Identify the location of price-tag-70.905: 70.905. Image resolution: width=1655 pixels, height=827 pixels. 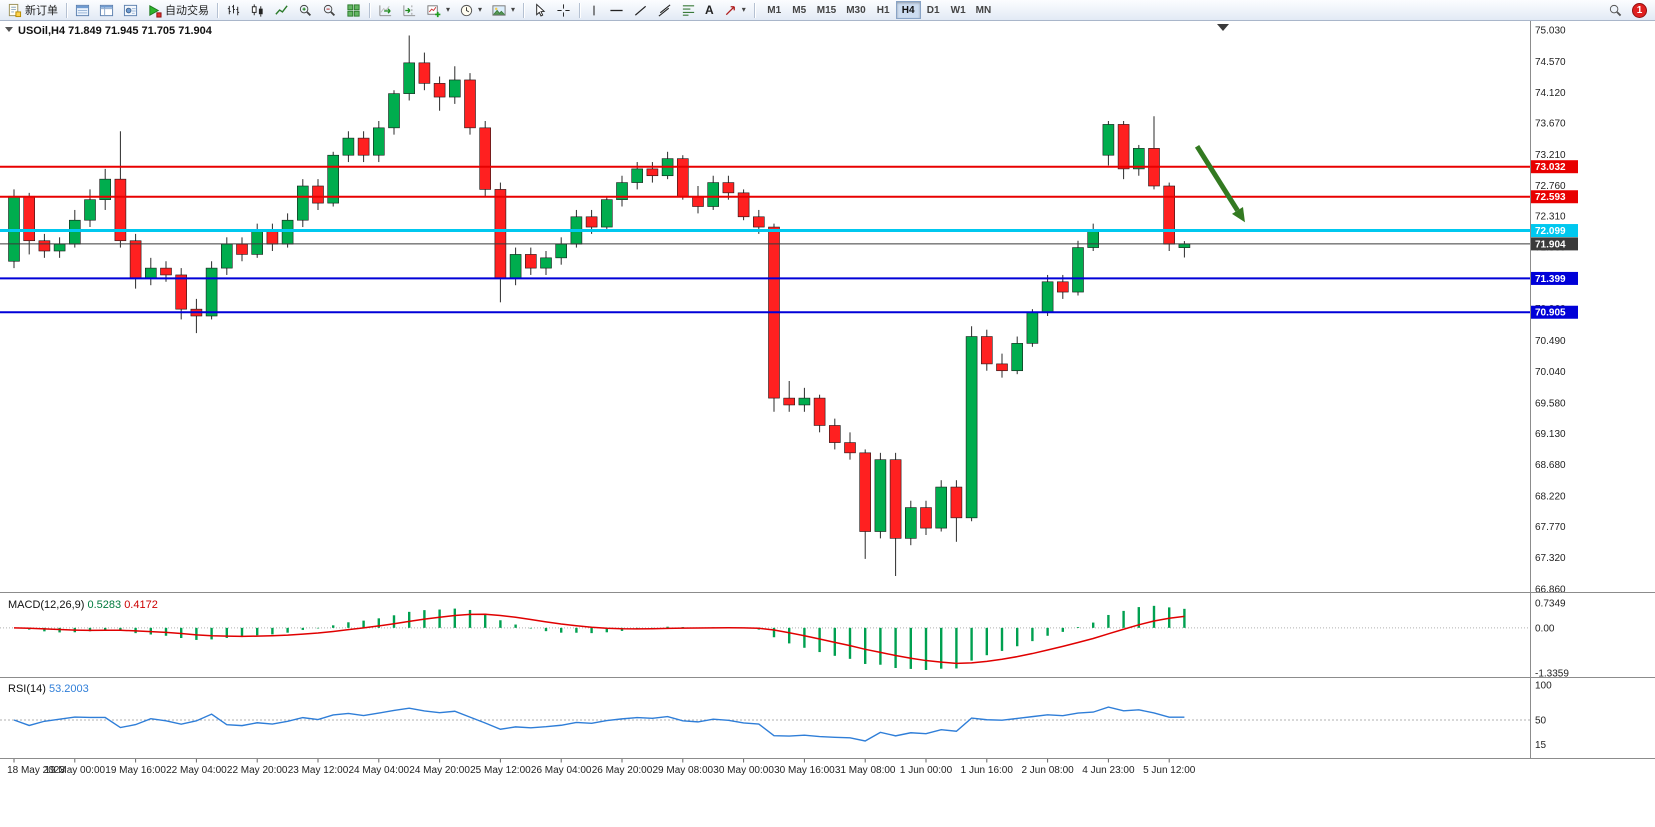
(1554, 312).